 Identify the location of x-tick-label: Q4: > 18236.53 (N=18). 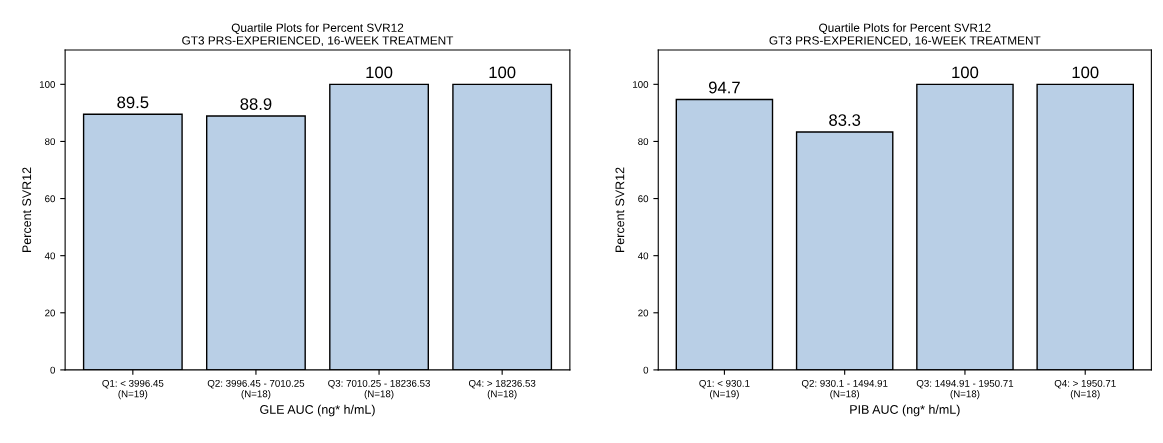
(502, 389).